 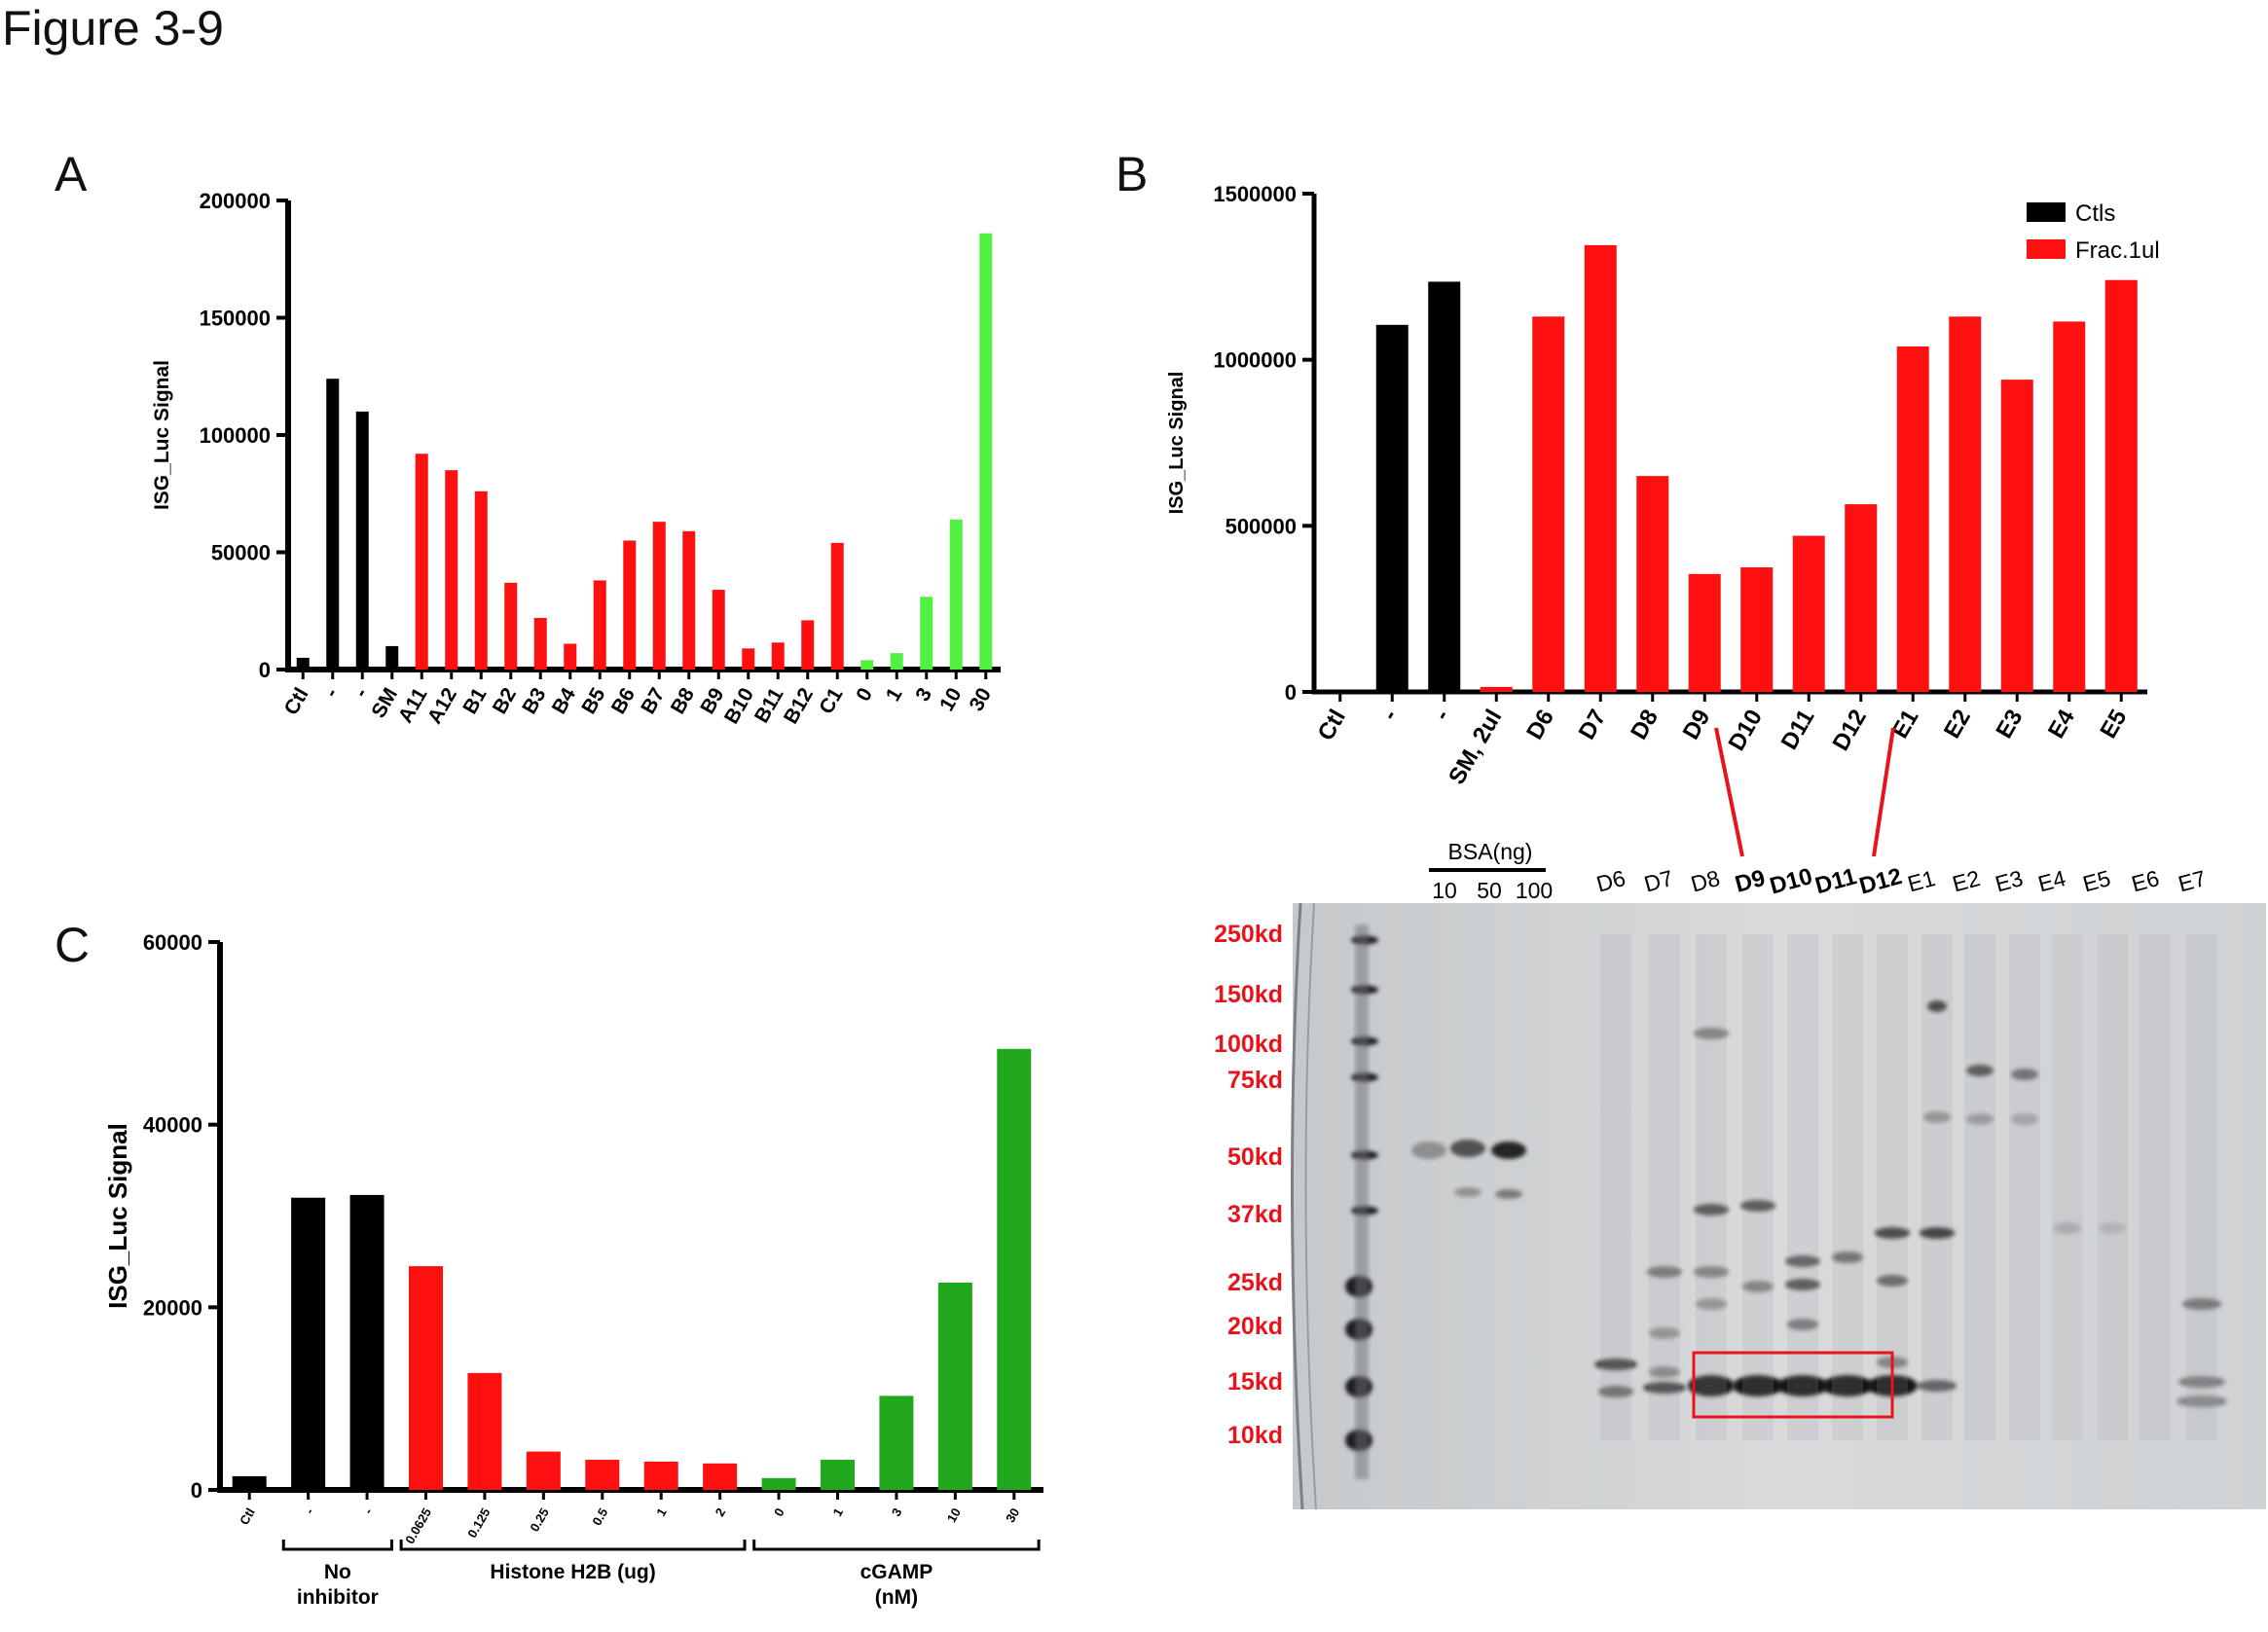 What do you see at coordinates (1645, 725) in the screenshot?
I see `chart-b-category-label: D8` at bounding box center [1645, 725].